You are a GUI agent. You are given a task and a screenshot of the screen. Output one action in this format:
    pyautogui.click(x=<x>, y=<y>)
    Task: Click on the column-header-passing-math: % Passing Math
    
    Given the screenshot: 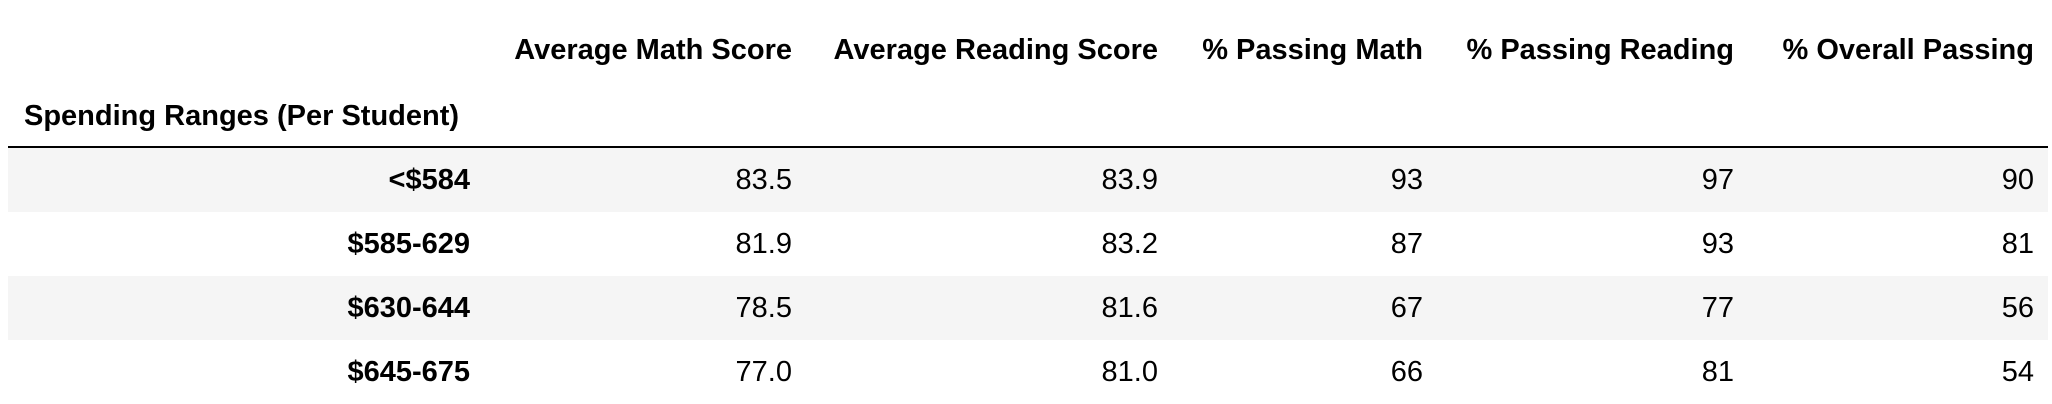 What is the action you would take?
    pyautogui.click(x=1312, y=49)
    